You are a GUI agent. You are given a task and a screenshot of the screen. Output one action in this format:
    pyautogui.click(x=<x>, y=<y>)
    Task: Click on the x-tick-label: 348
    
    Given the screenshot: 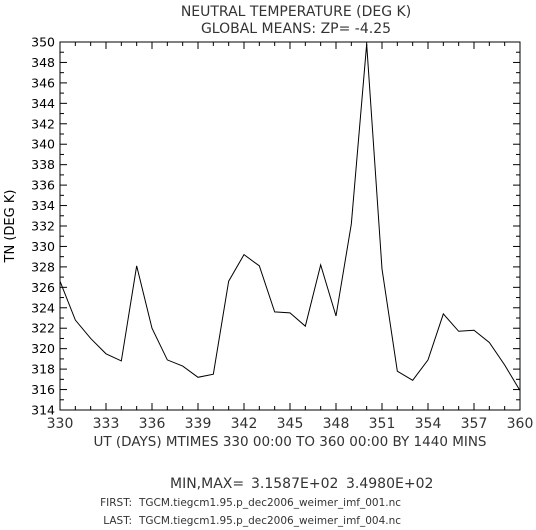 What is the action you would take?
    pyautogui.click(x=336, y=424)
    